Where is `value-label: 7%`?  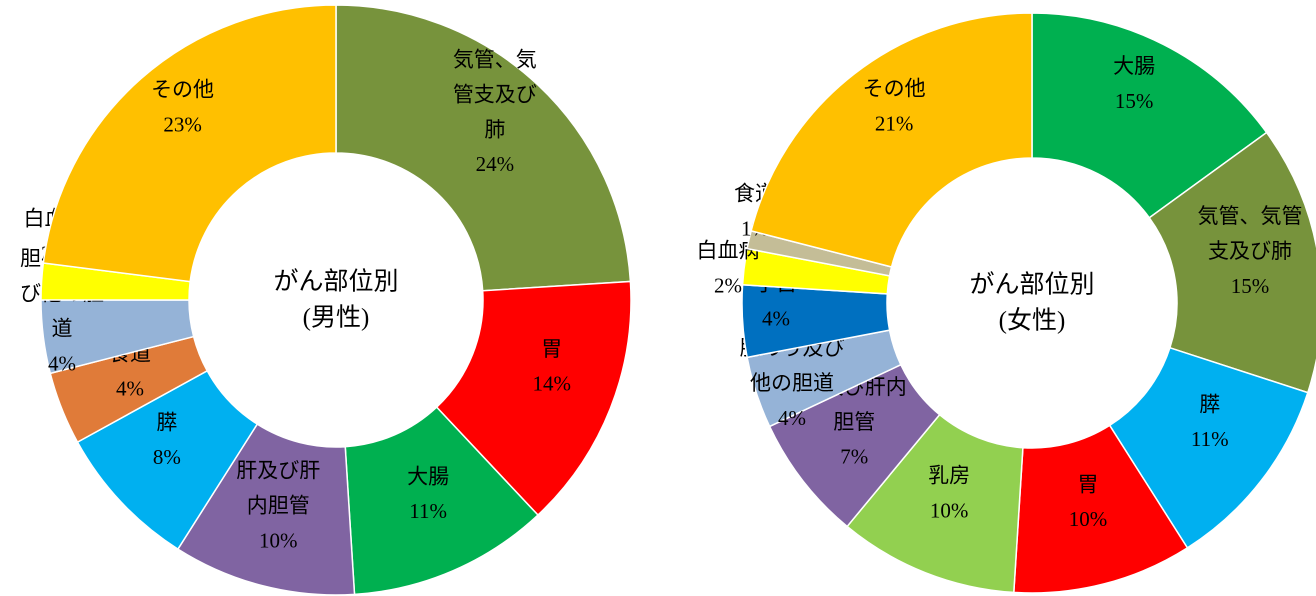
value-label: 7% is located at coordinates (854, 457).